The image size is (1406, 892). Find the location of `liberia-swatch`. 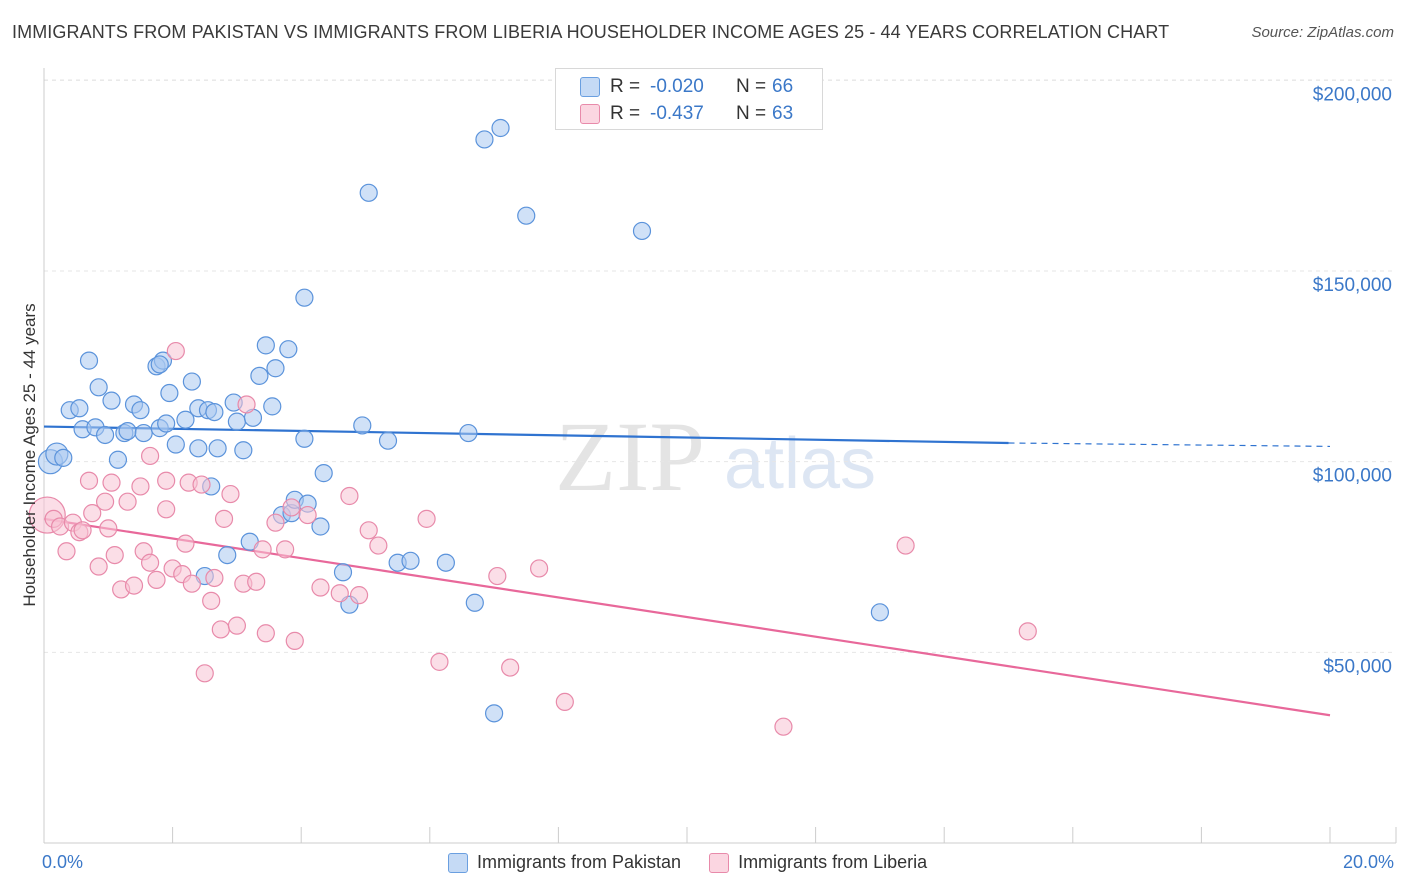

liberia-swatch is located at coordinates (590, 114).